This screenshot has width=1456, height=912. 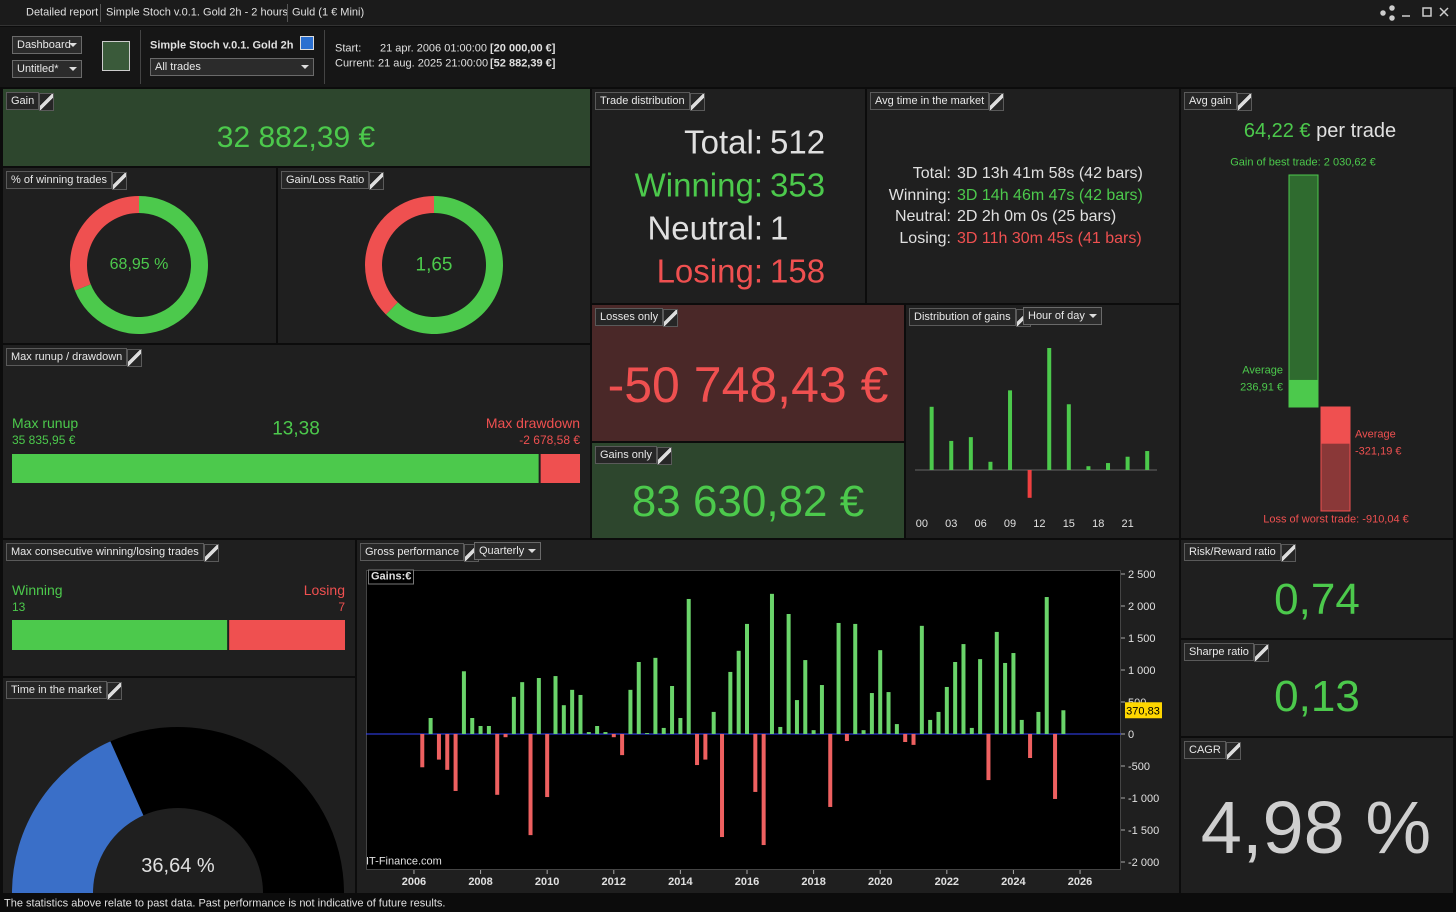 I want to click on current-label: Current:, so click(x=355, y=63).